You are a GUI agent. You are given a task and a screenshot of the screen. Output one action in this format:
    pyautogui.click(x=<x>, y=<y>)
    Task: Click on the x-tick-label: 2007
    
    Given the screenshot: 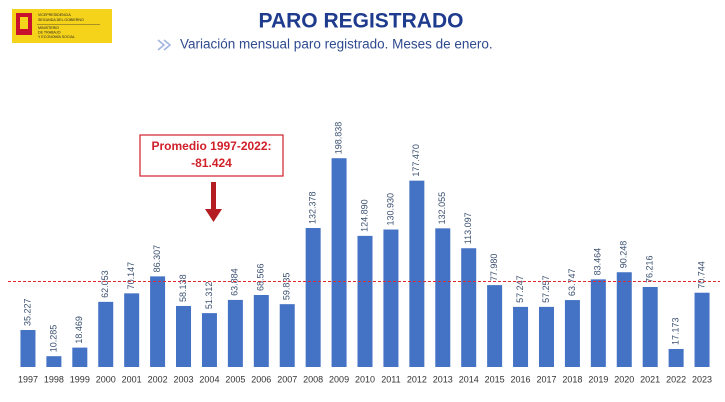 What is the action you would take?
    pyautogui.click(x=287, y=379)
    